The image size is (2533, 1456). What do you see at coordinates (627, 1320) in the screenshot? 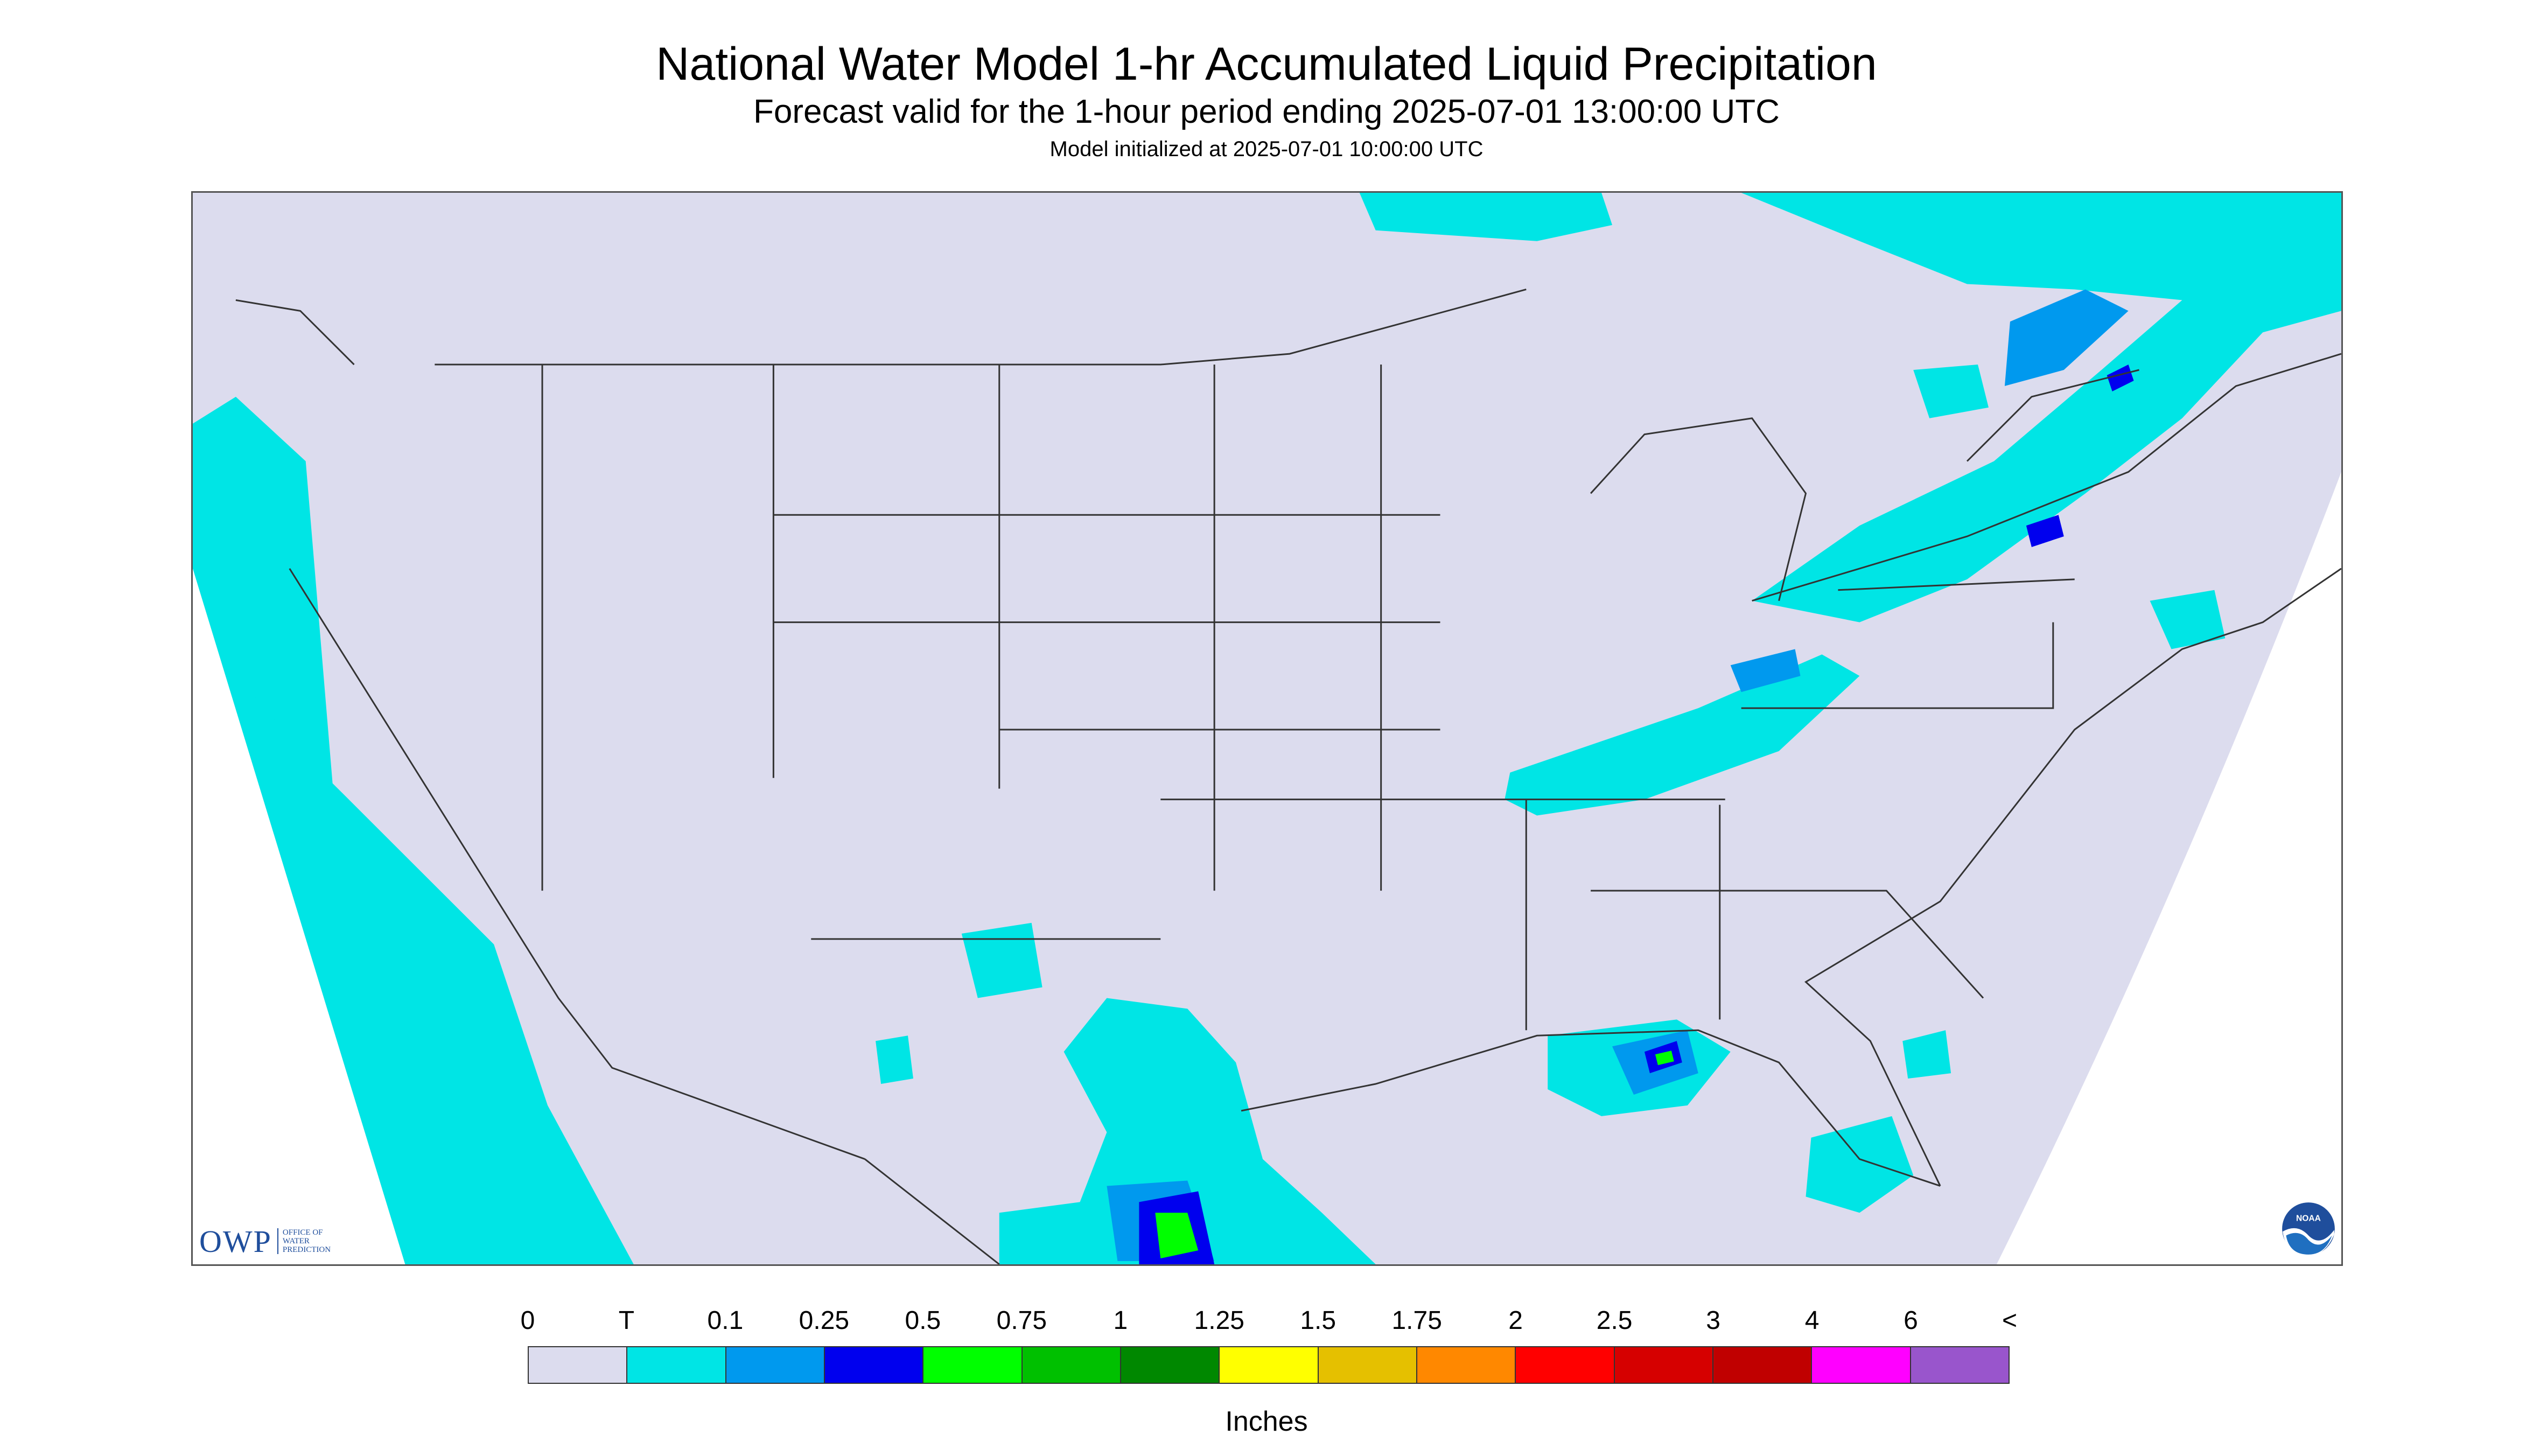
I see `legend-label: T` at bounding box center [627, 1320].